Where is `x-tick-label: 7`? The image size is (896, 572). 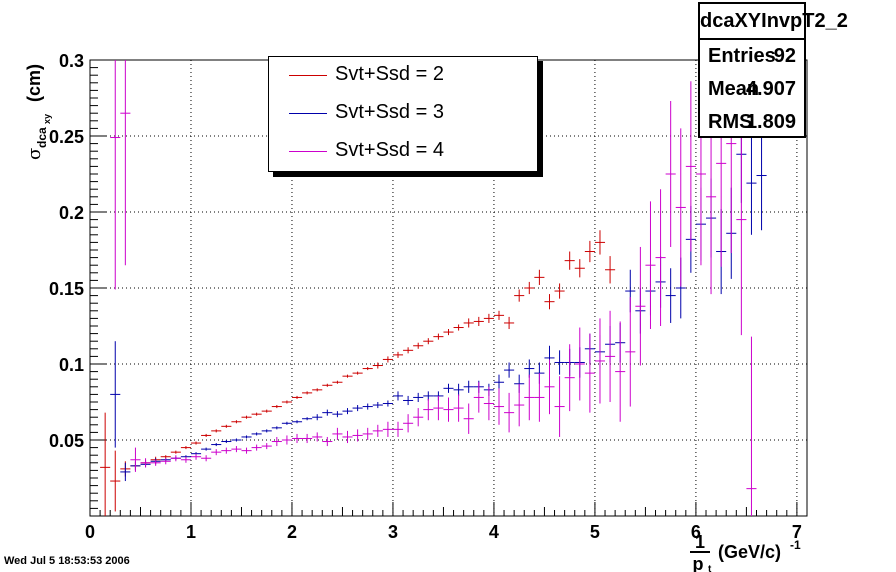
x-tick-label: 7 is located at coordinates (797, 532).